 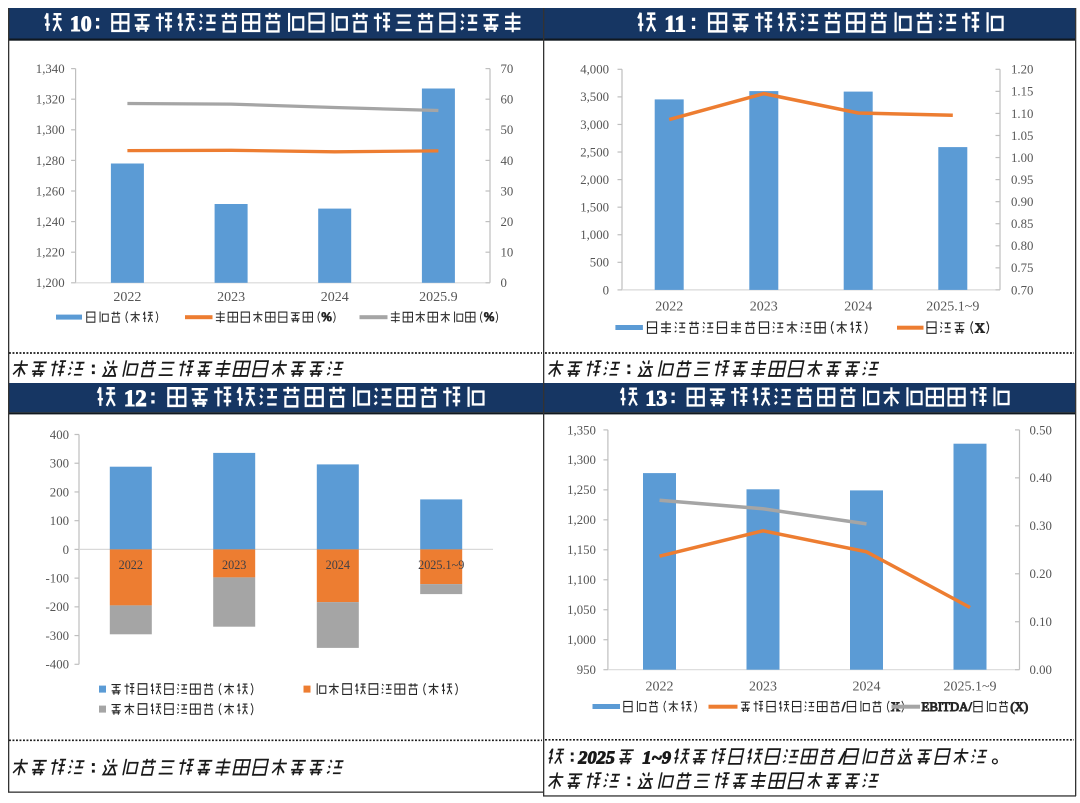 What do you see at coordinates (594, 208) in the screenshot?
I see `svg-text: 1,500` at bounding box center [594, 208].